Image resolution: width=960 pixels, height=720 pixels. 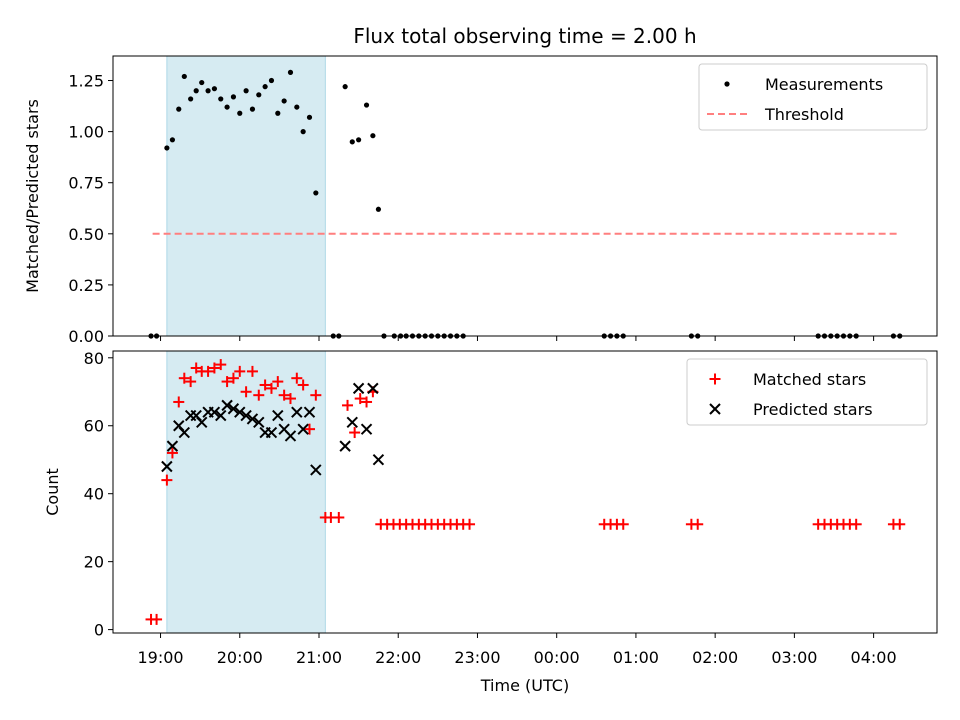 What do you see at coordinates (804, 114) in the screenshot?
I see `legend-label: Threshold` at bounding box center [804, 114].